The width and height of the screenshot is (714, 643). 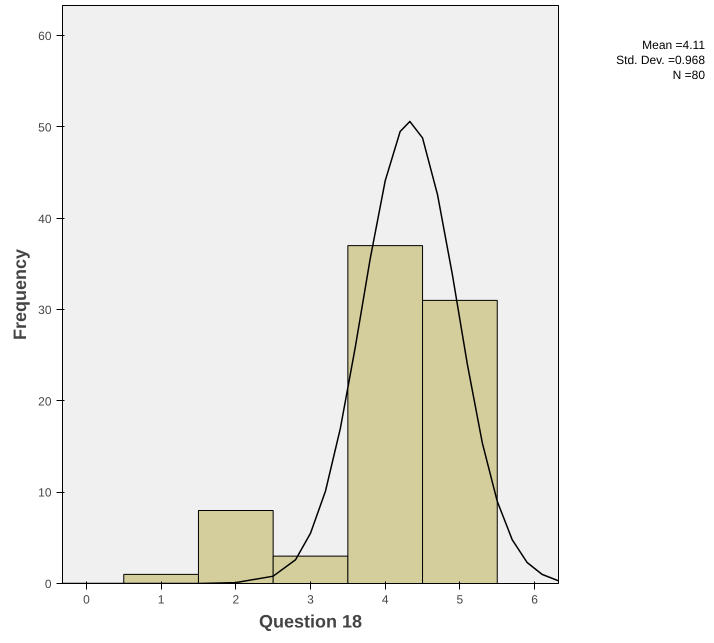 I want to click on x-tick-label: 1, so click(x=161, y=599).